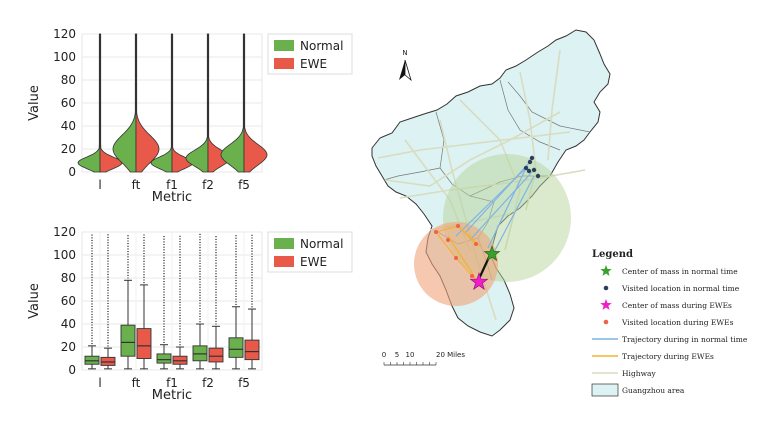  What do you see at coordinates (111, 103) in the screenshot?
I see `violin-ewe-l` at bounding box center [111, 103].